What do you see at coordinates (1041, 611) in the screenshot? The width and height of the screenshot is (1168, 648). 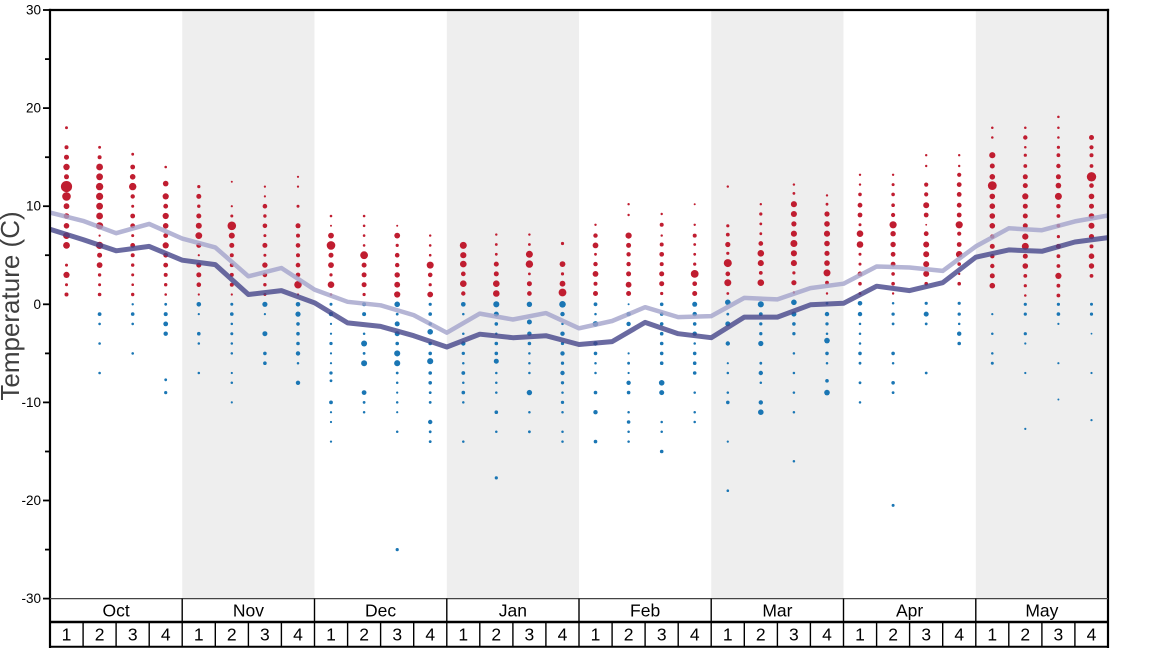 I see `svg-text: May` at bounding box center [1041, 611].